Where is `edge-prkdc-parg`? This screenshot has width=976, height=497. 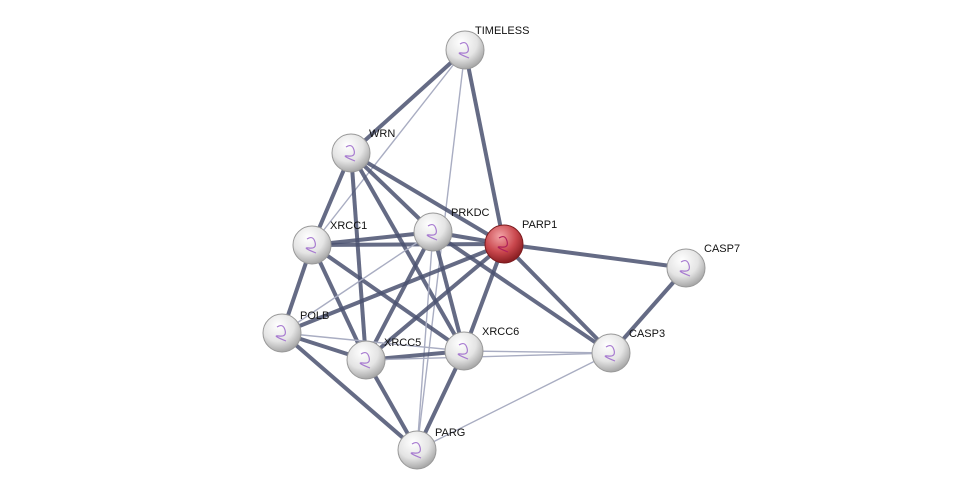 edge-prkdc-parg is located at coordinates (425, 341).